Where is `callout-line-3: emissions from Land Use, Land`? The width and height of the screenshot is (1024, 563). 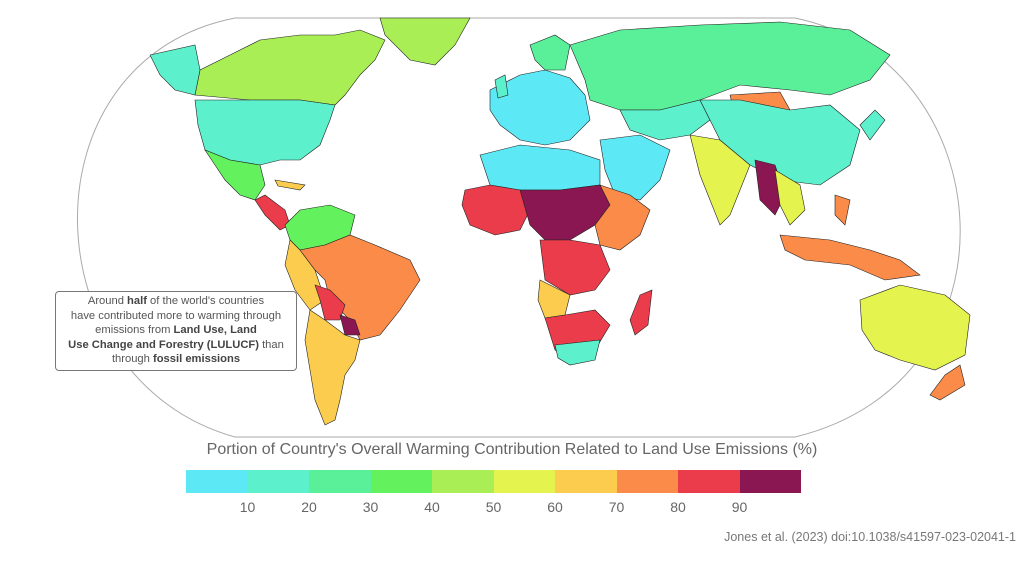
callout-line-3: emissions from Land Use, Land is located at coordinates (176, 330).